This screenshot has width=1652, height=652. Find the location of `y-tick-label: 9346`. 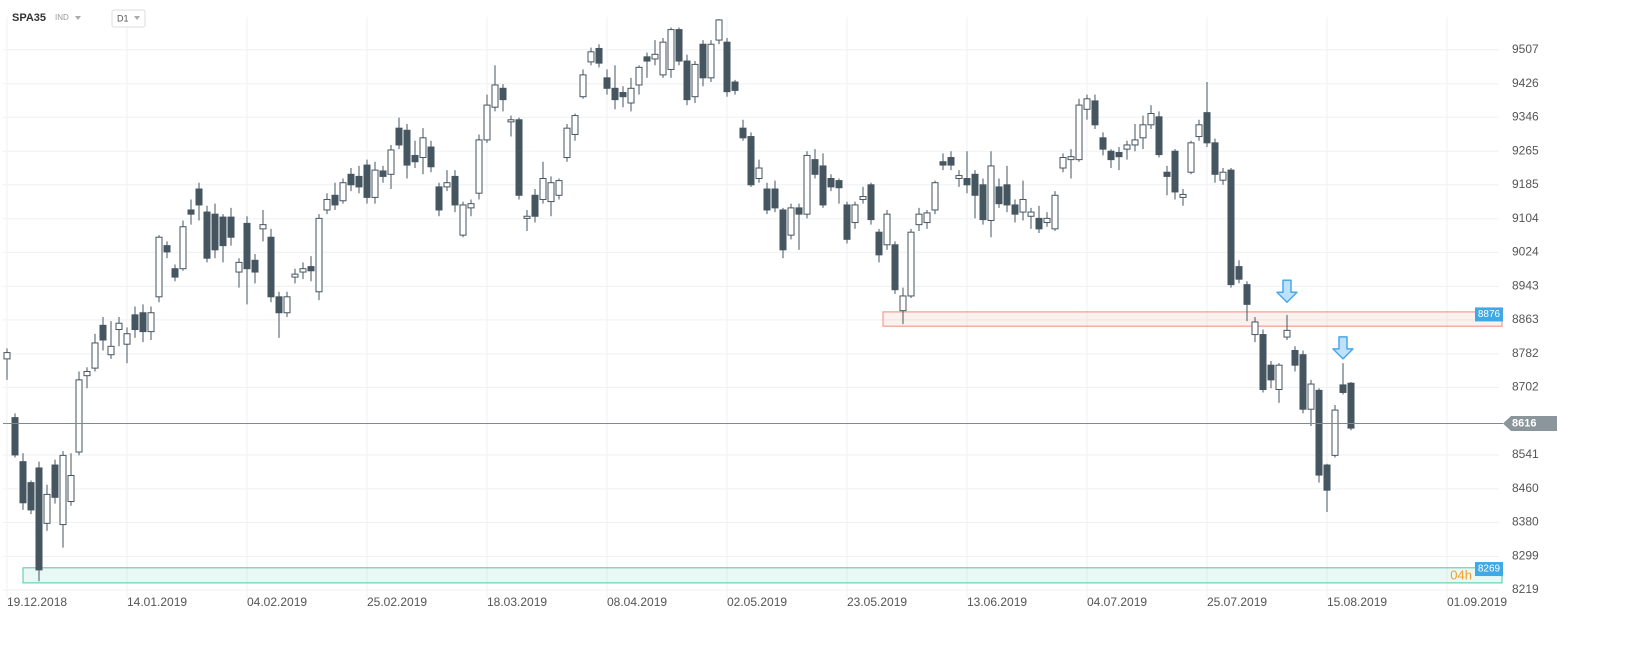

y-tick-label: 9346 is located at coordinates (1525, 116).